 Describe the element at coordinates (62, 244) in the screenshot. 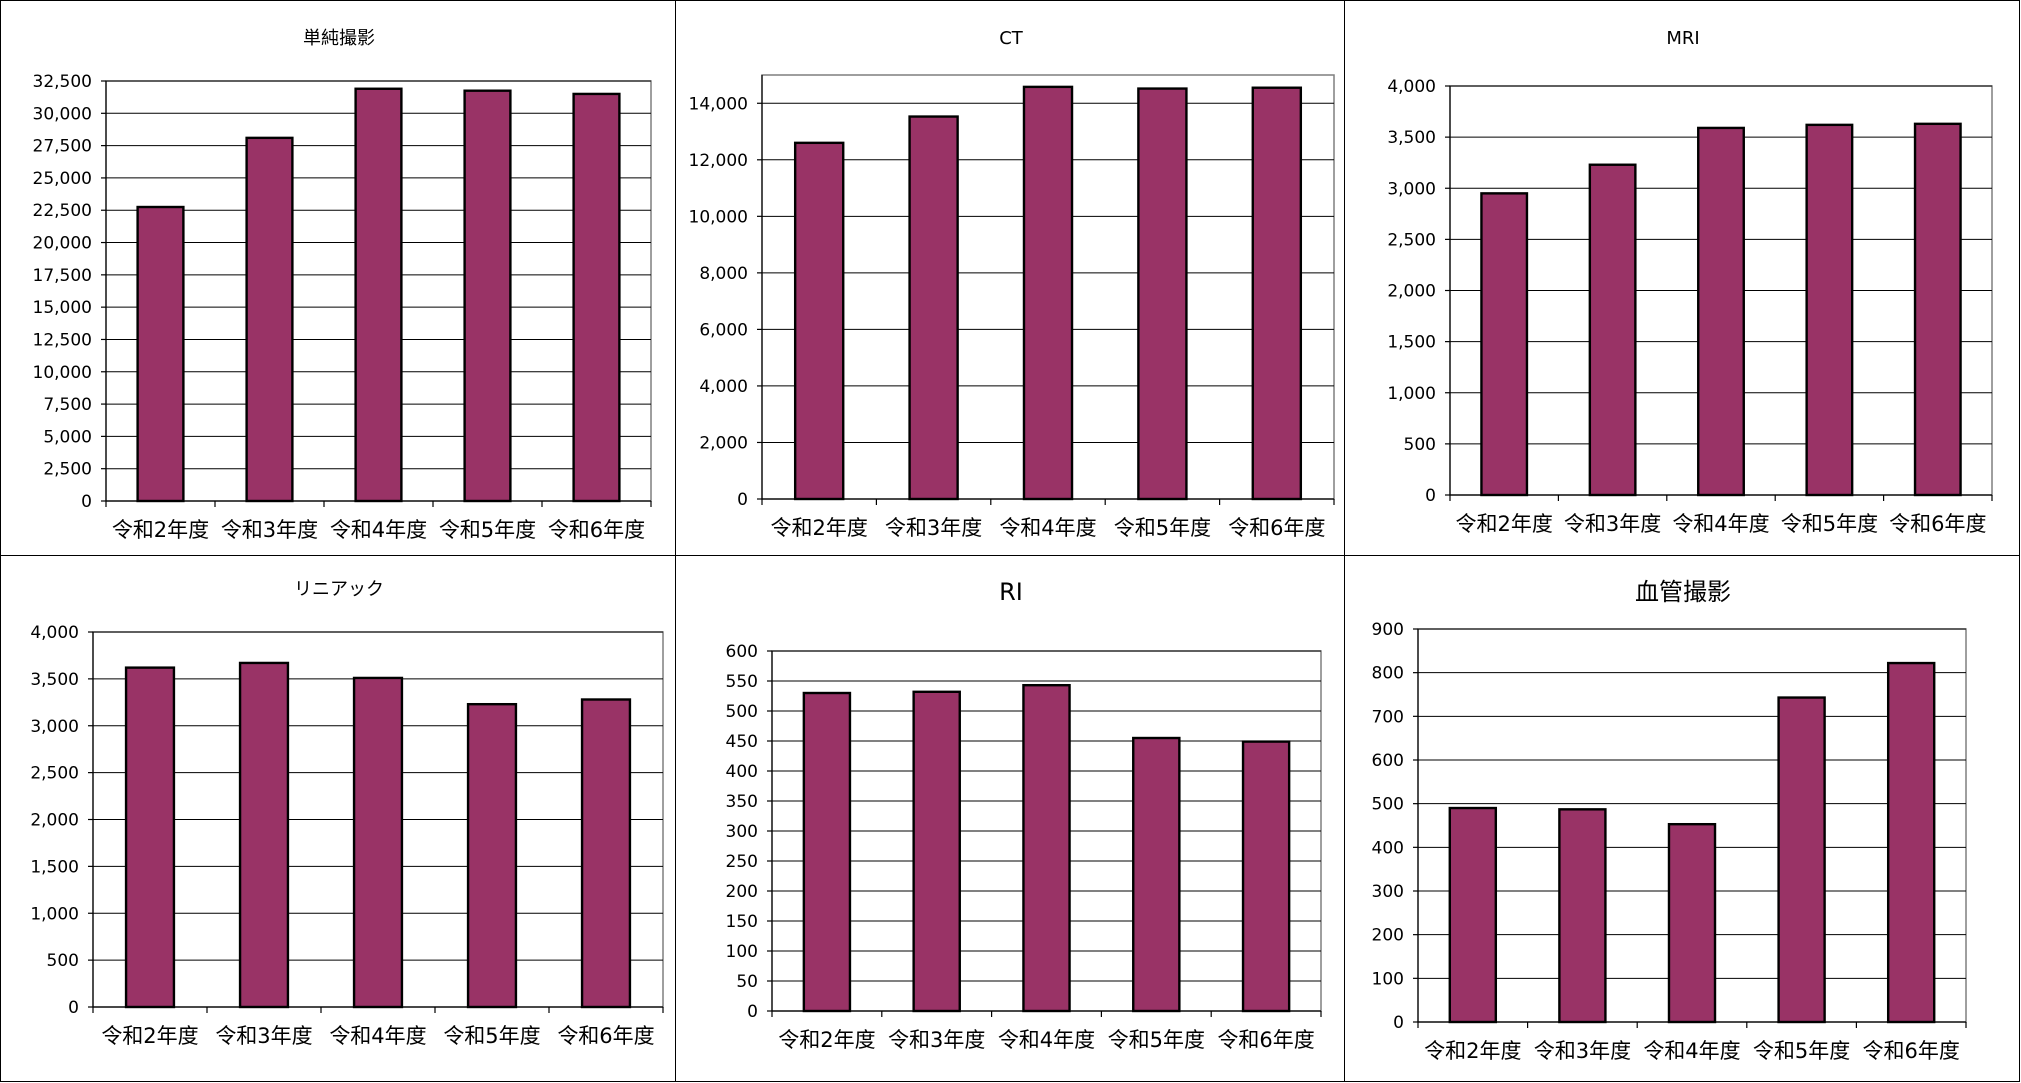

I see `y-tick-label: 20,000` at that location.